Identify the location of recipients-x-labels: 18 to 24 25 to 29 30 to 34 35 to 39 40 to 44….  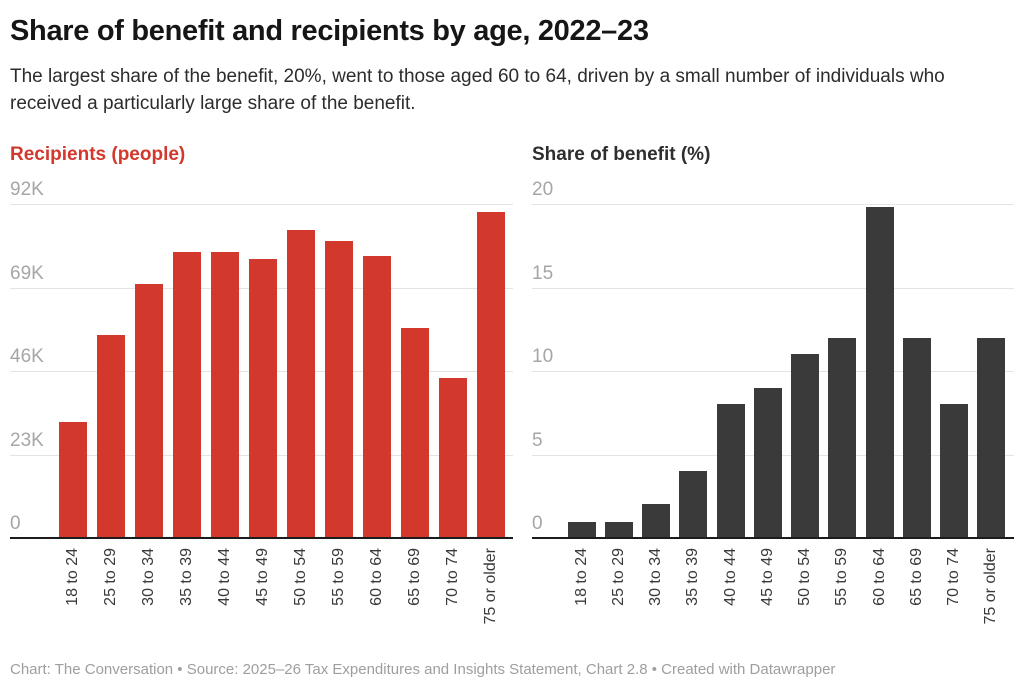
(282, 589).